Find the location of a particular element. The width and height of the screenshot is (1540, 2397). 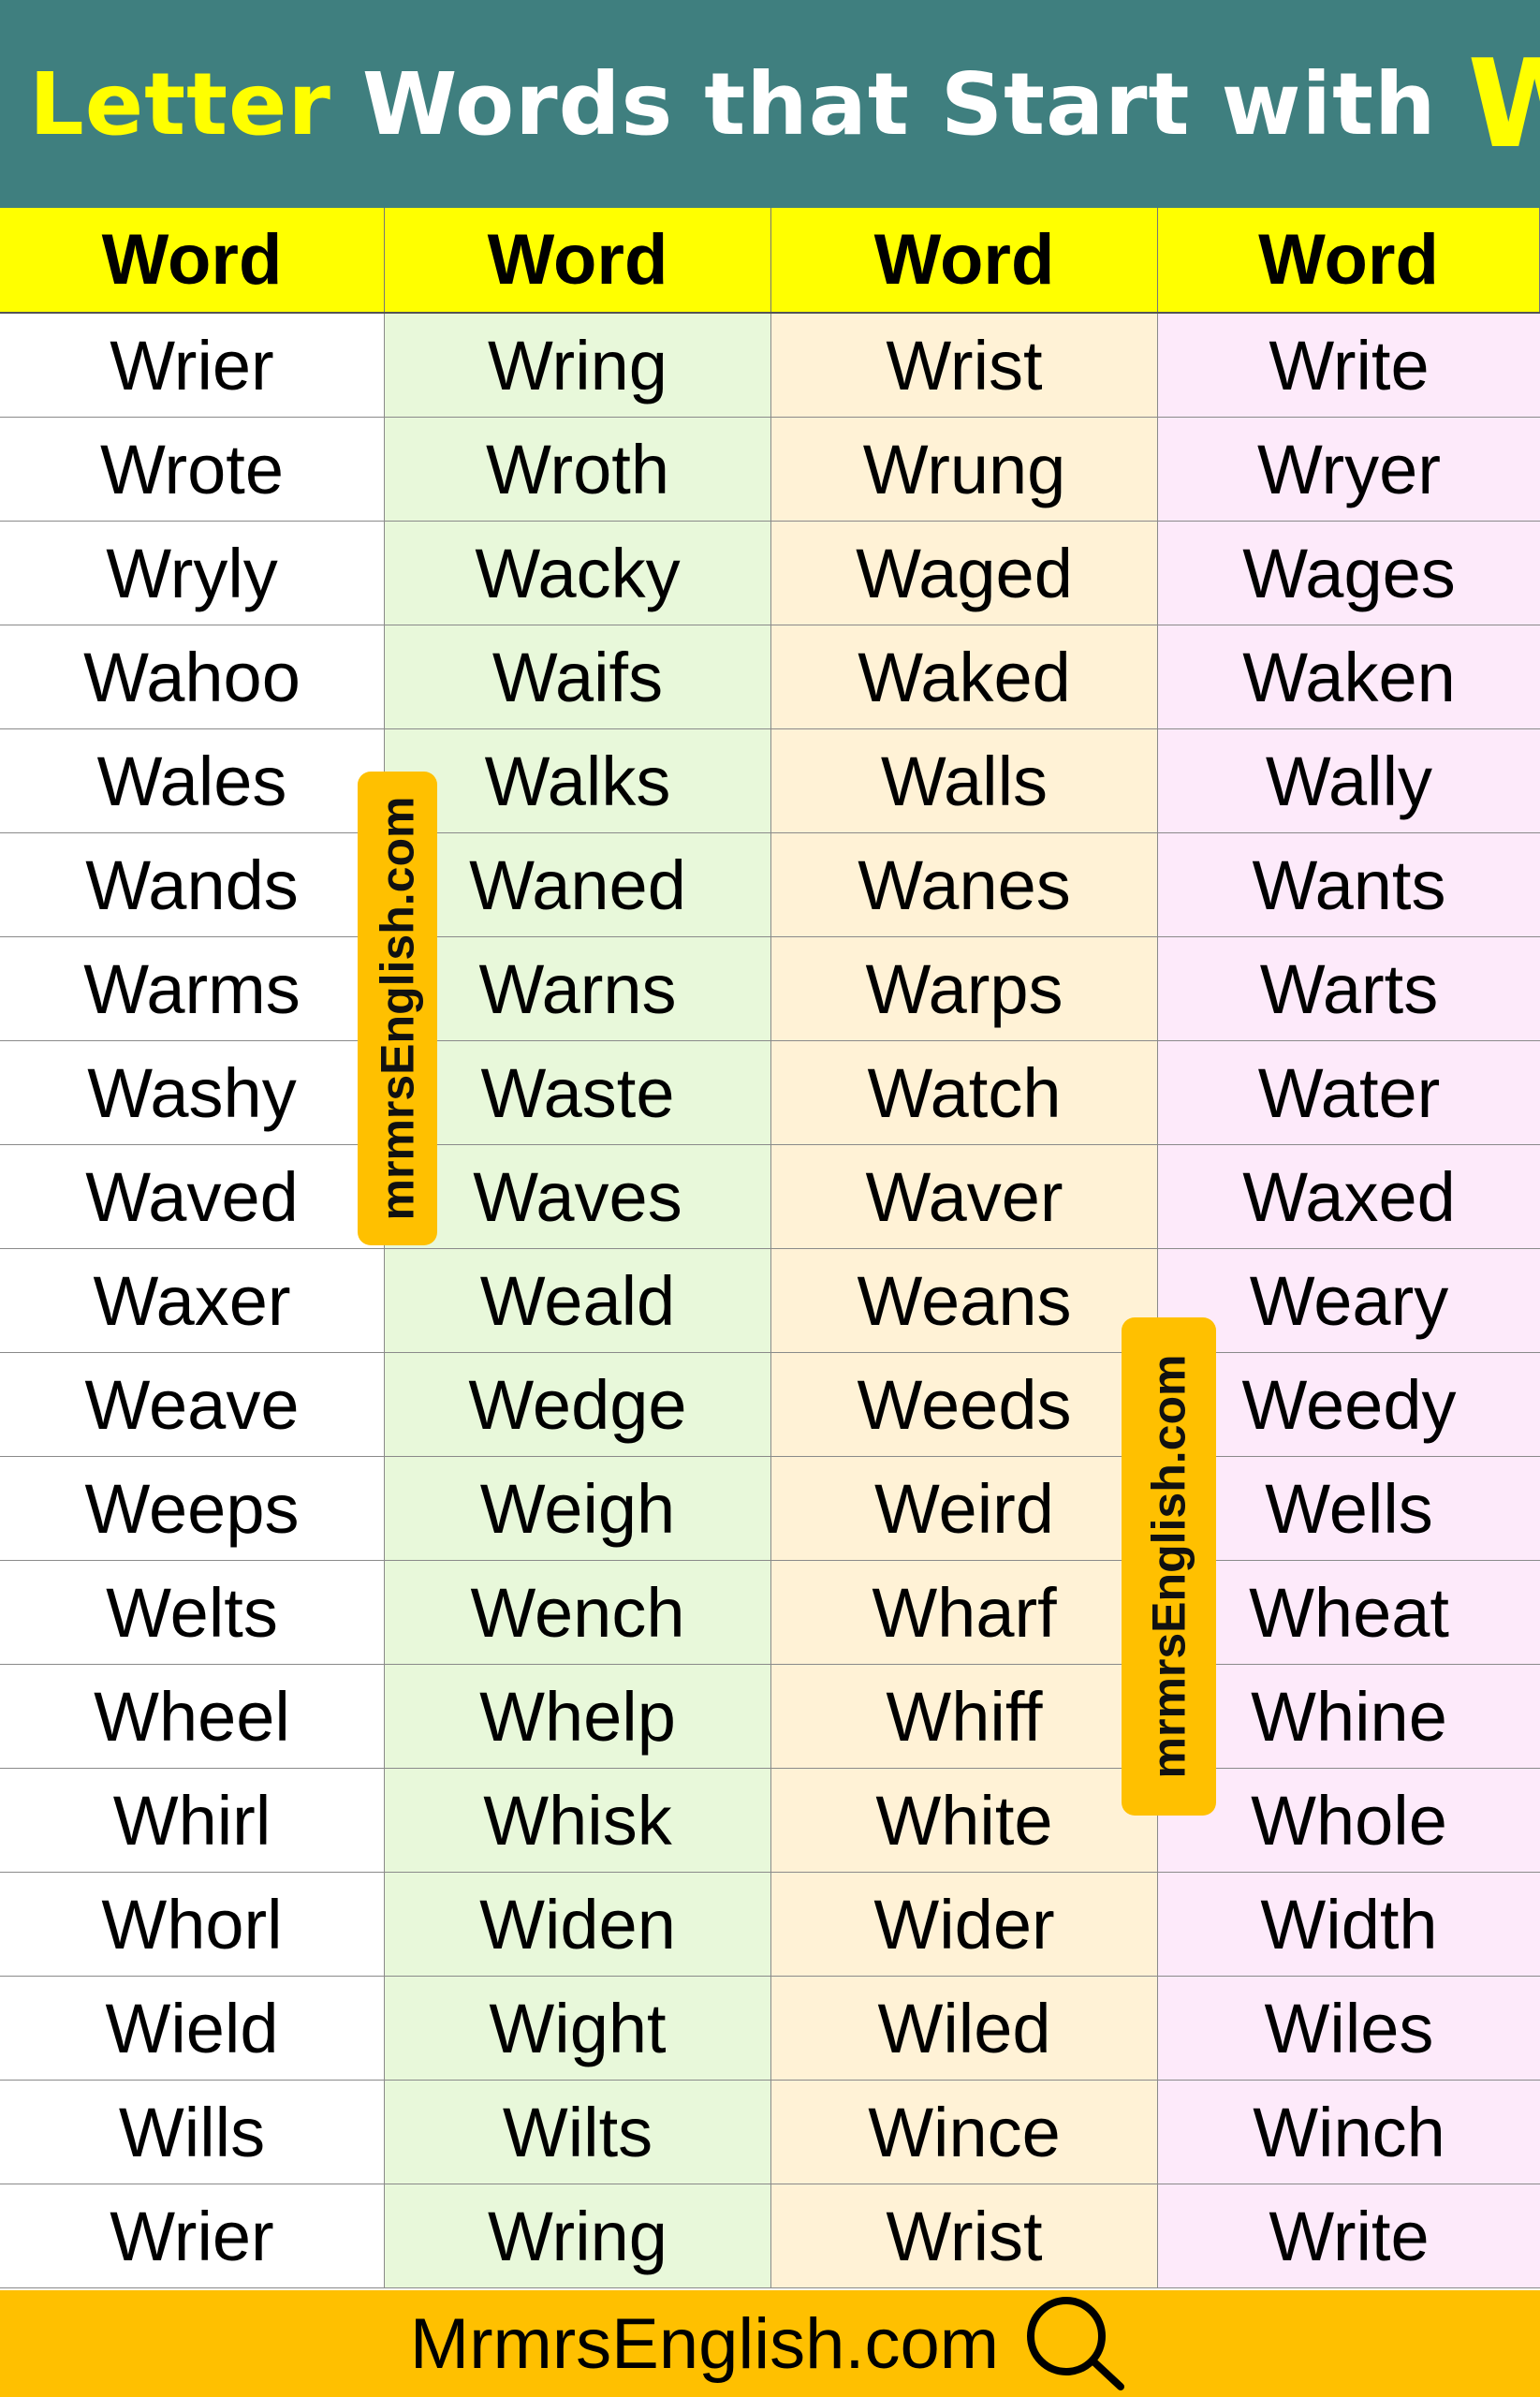

word-cell: Weigh is located at coordinates (578, 1508).